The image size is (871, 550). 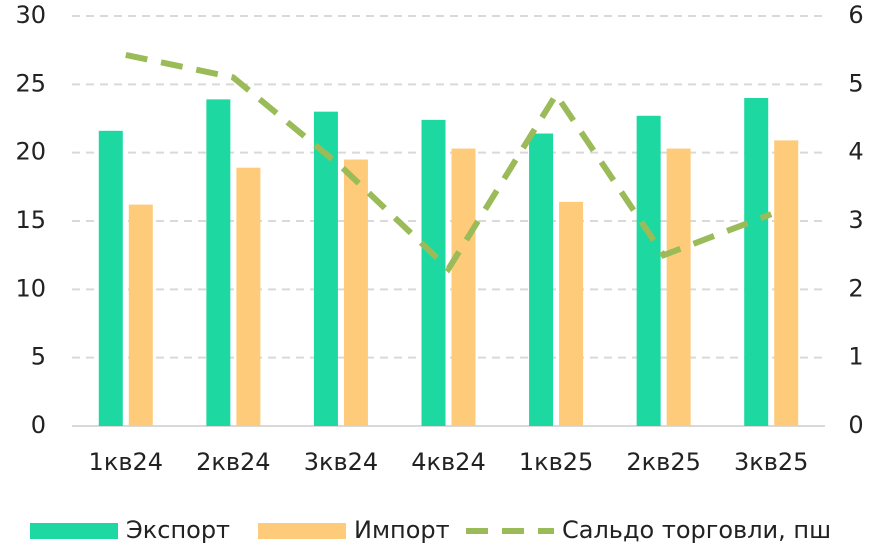 I want to click on y-tick-label: 25, so click(x=30, y=83).